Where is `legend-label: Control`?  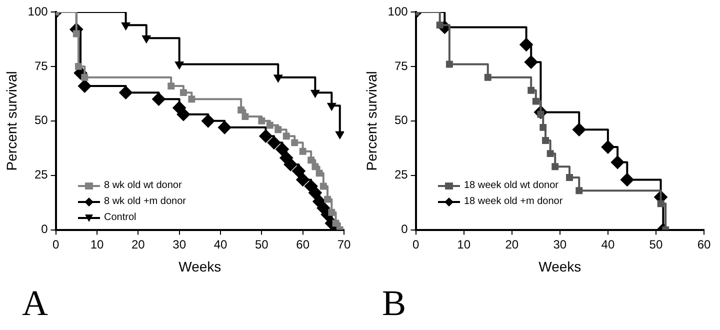
legend-label: Control is located at coordinates (120, 218).